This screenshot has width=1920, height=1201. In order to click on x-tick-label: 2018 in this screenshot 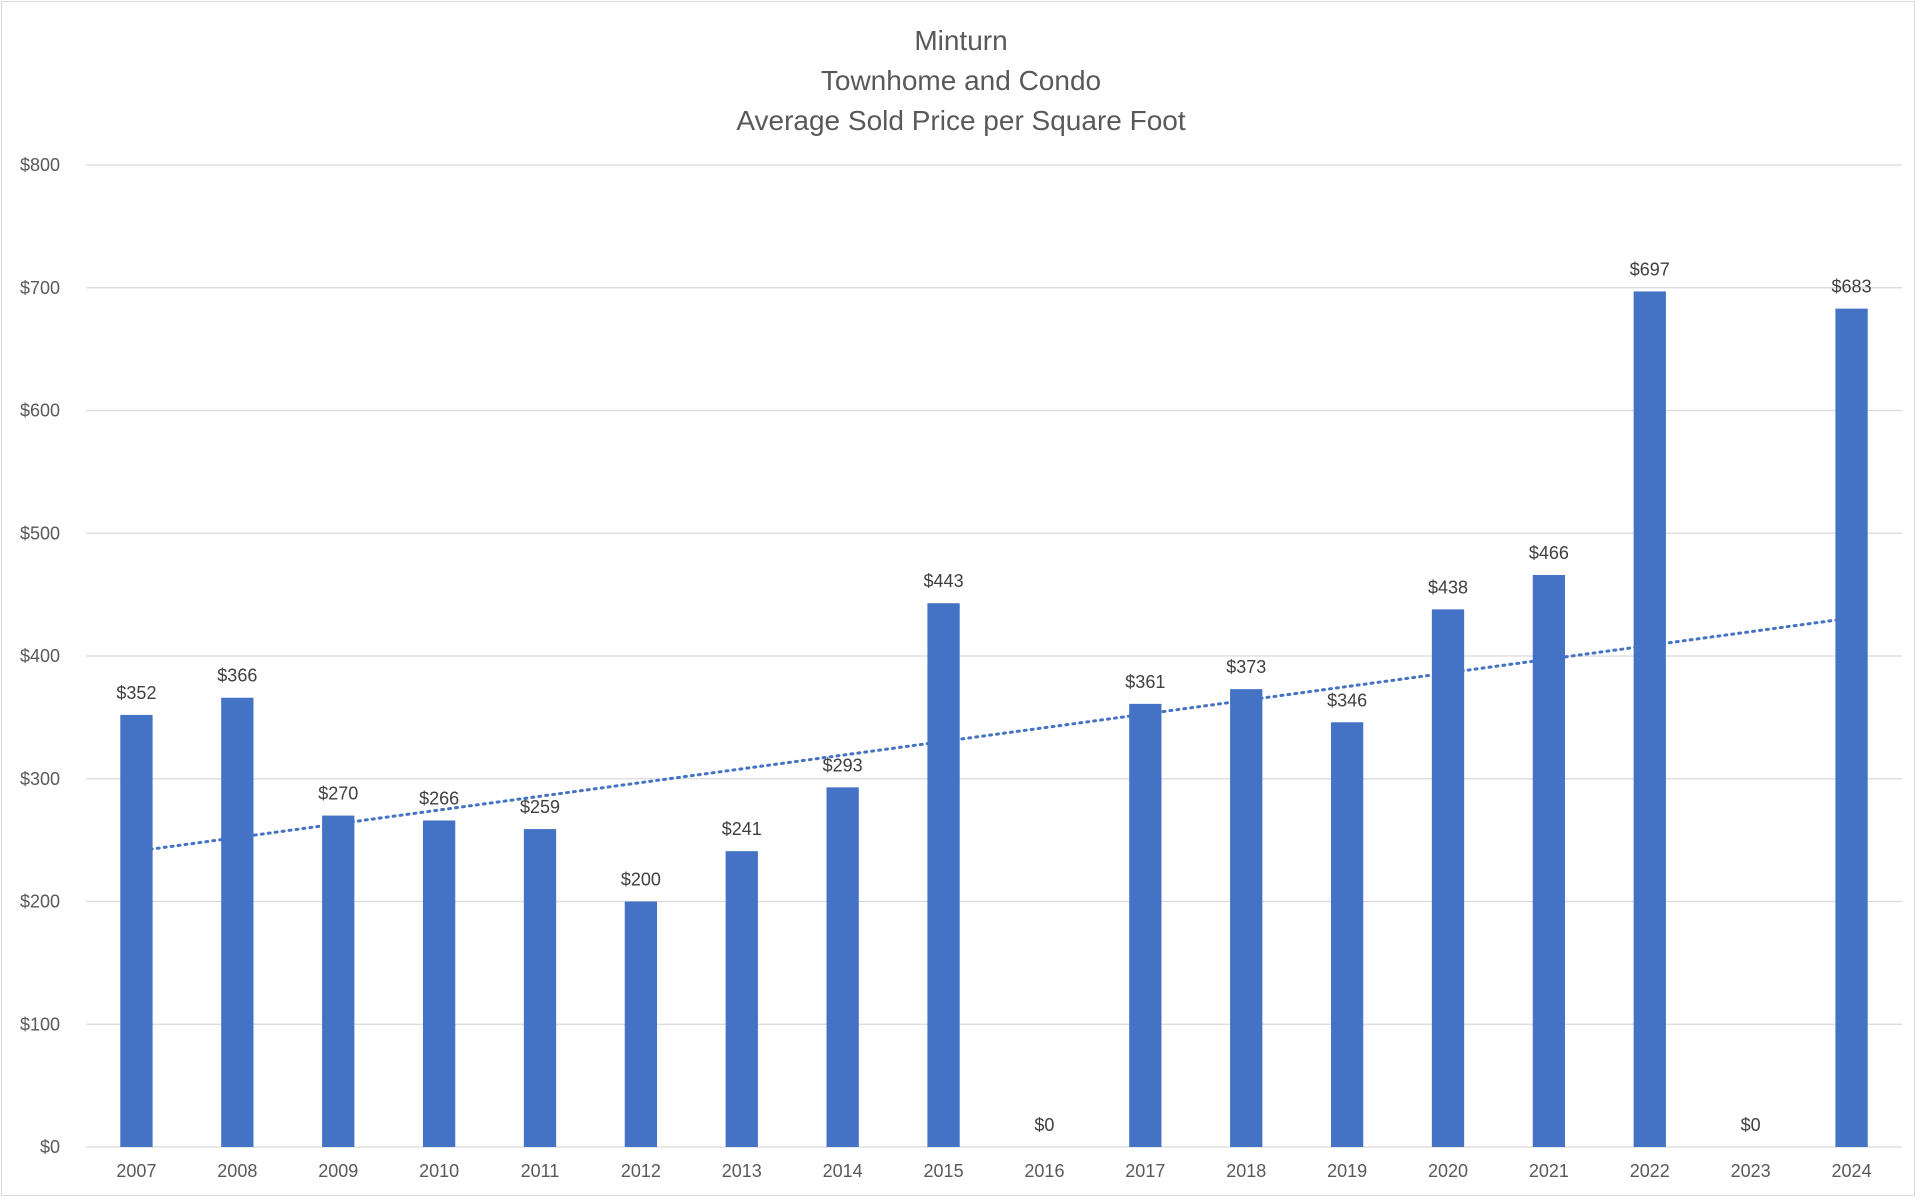, I will do `click(1246, 1171)`.